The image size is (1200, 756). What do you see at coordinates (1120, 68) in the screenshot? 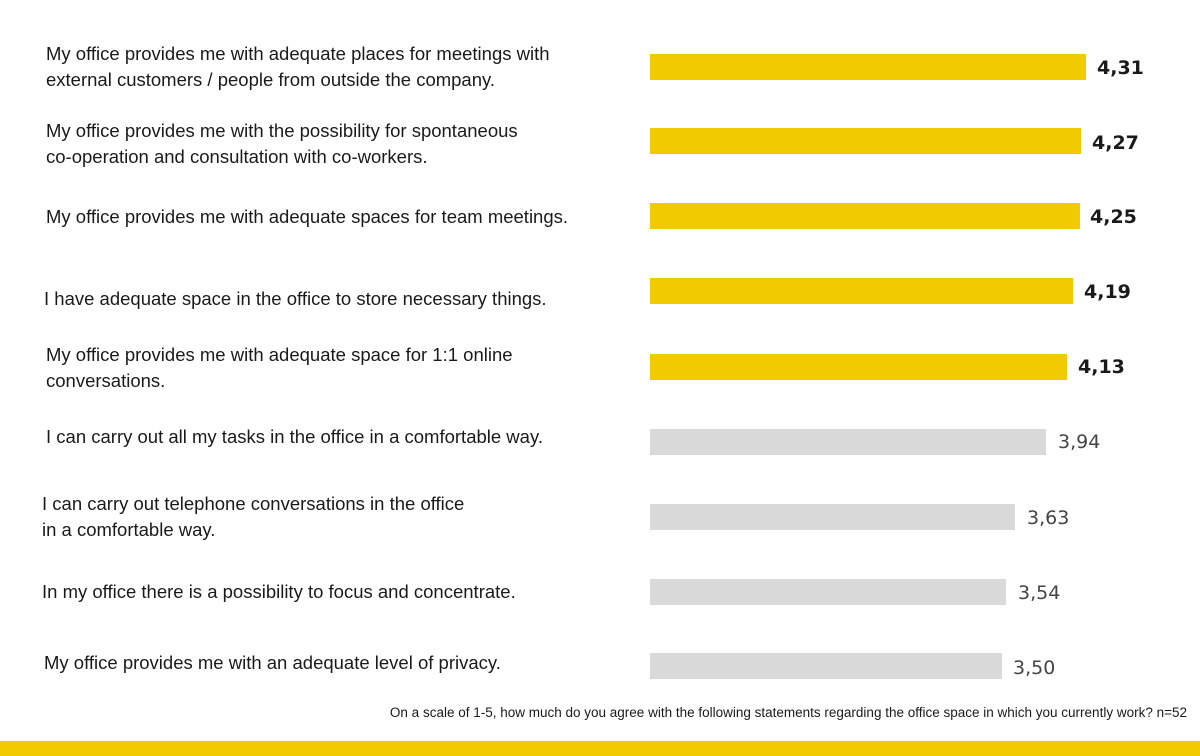
I see `bar-value: 4,31` at bounding box center [1120, 68].